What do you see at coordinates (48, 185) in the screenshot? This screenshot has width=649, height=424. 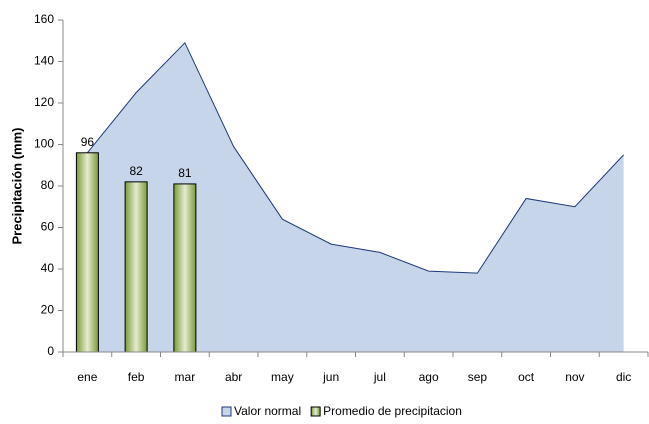 I see `y-tick-label: 80` at bounding box center [48, 185].